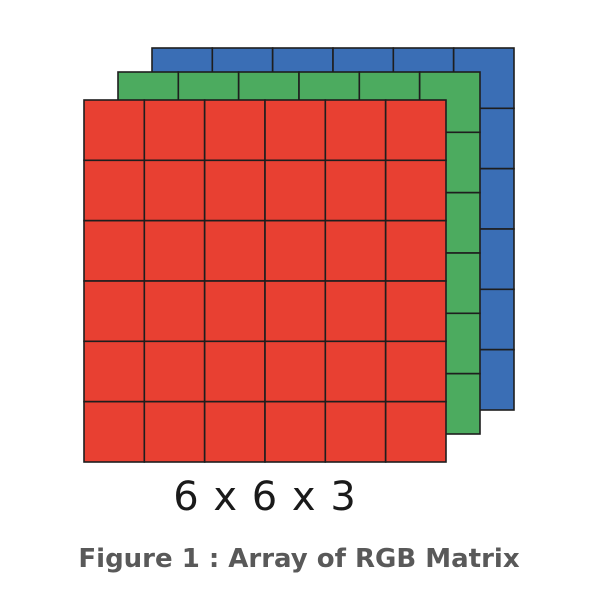 Image resolution: width=615 pixels, height=603 pixels. What do you see at coordinates (265, 497) in the screenshot?
I see `matrix-dimensions-label: 6 x 6 x 3` at bounding box center [265, 497].